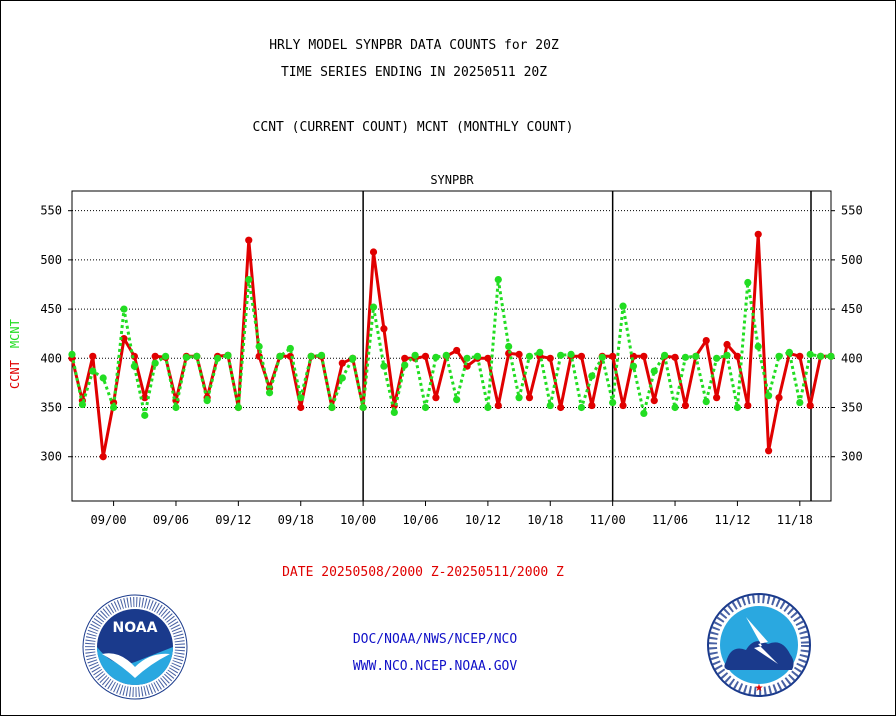 The image size is (896, 716). I want to click on x-tick-label: 10/18, so click(545, 520).